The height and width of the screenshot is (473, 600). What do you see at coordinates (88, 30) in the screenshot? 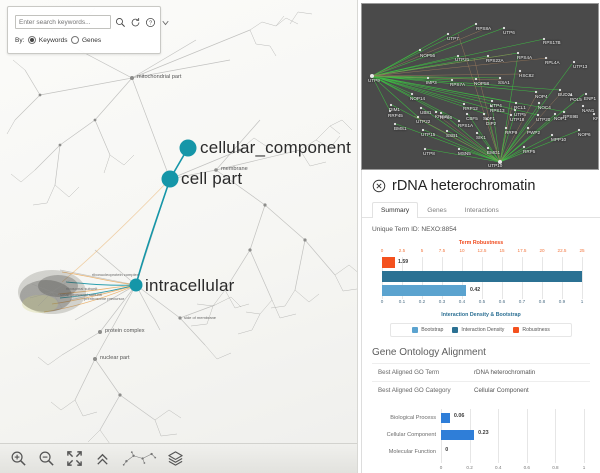
I see `search-panel: NeXO ? By:` at bounding box center [88, 30].